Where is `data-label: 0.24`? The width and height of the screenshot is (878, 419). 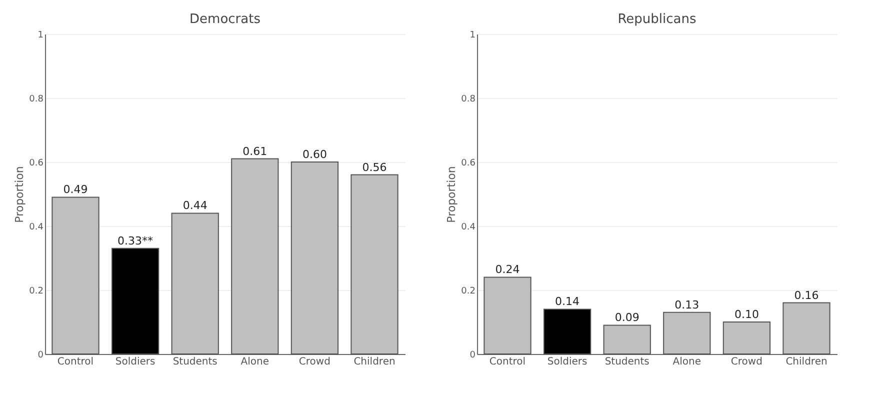 data-label: 0.24 is located at coordinates (507, 269).